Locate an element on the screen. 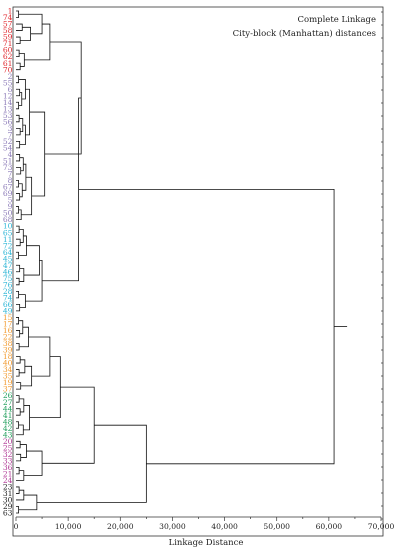  leaf-label: 42 is located at coordinates (8, 428).